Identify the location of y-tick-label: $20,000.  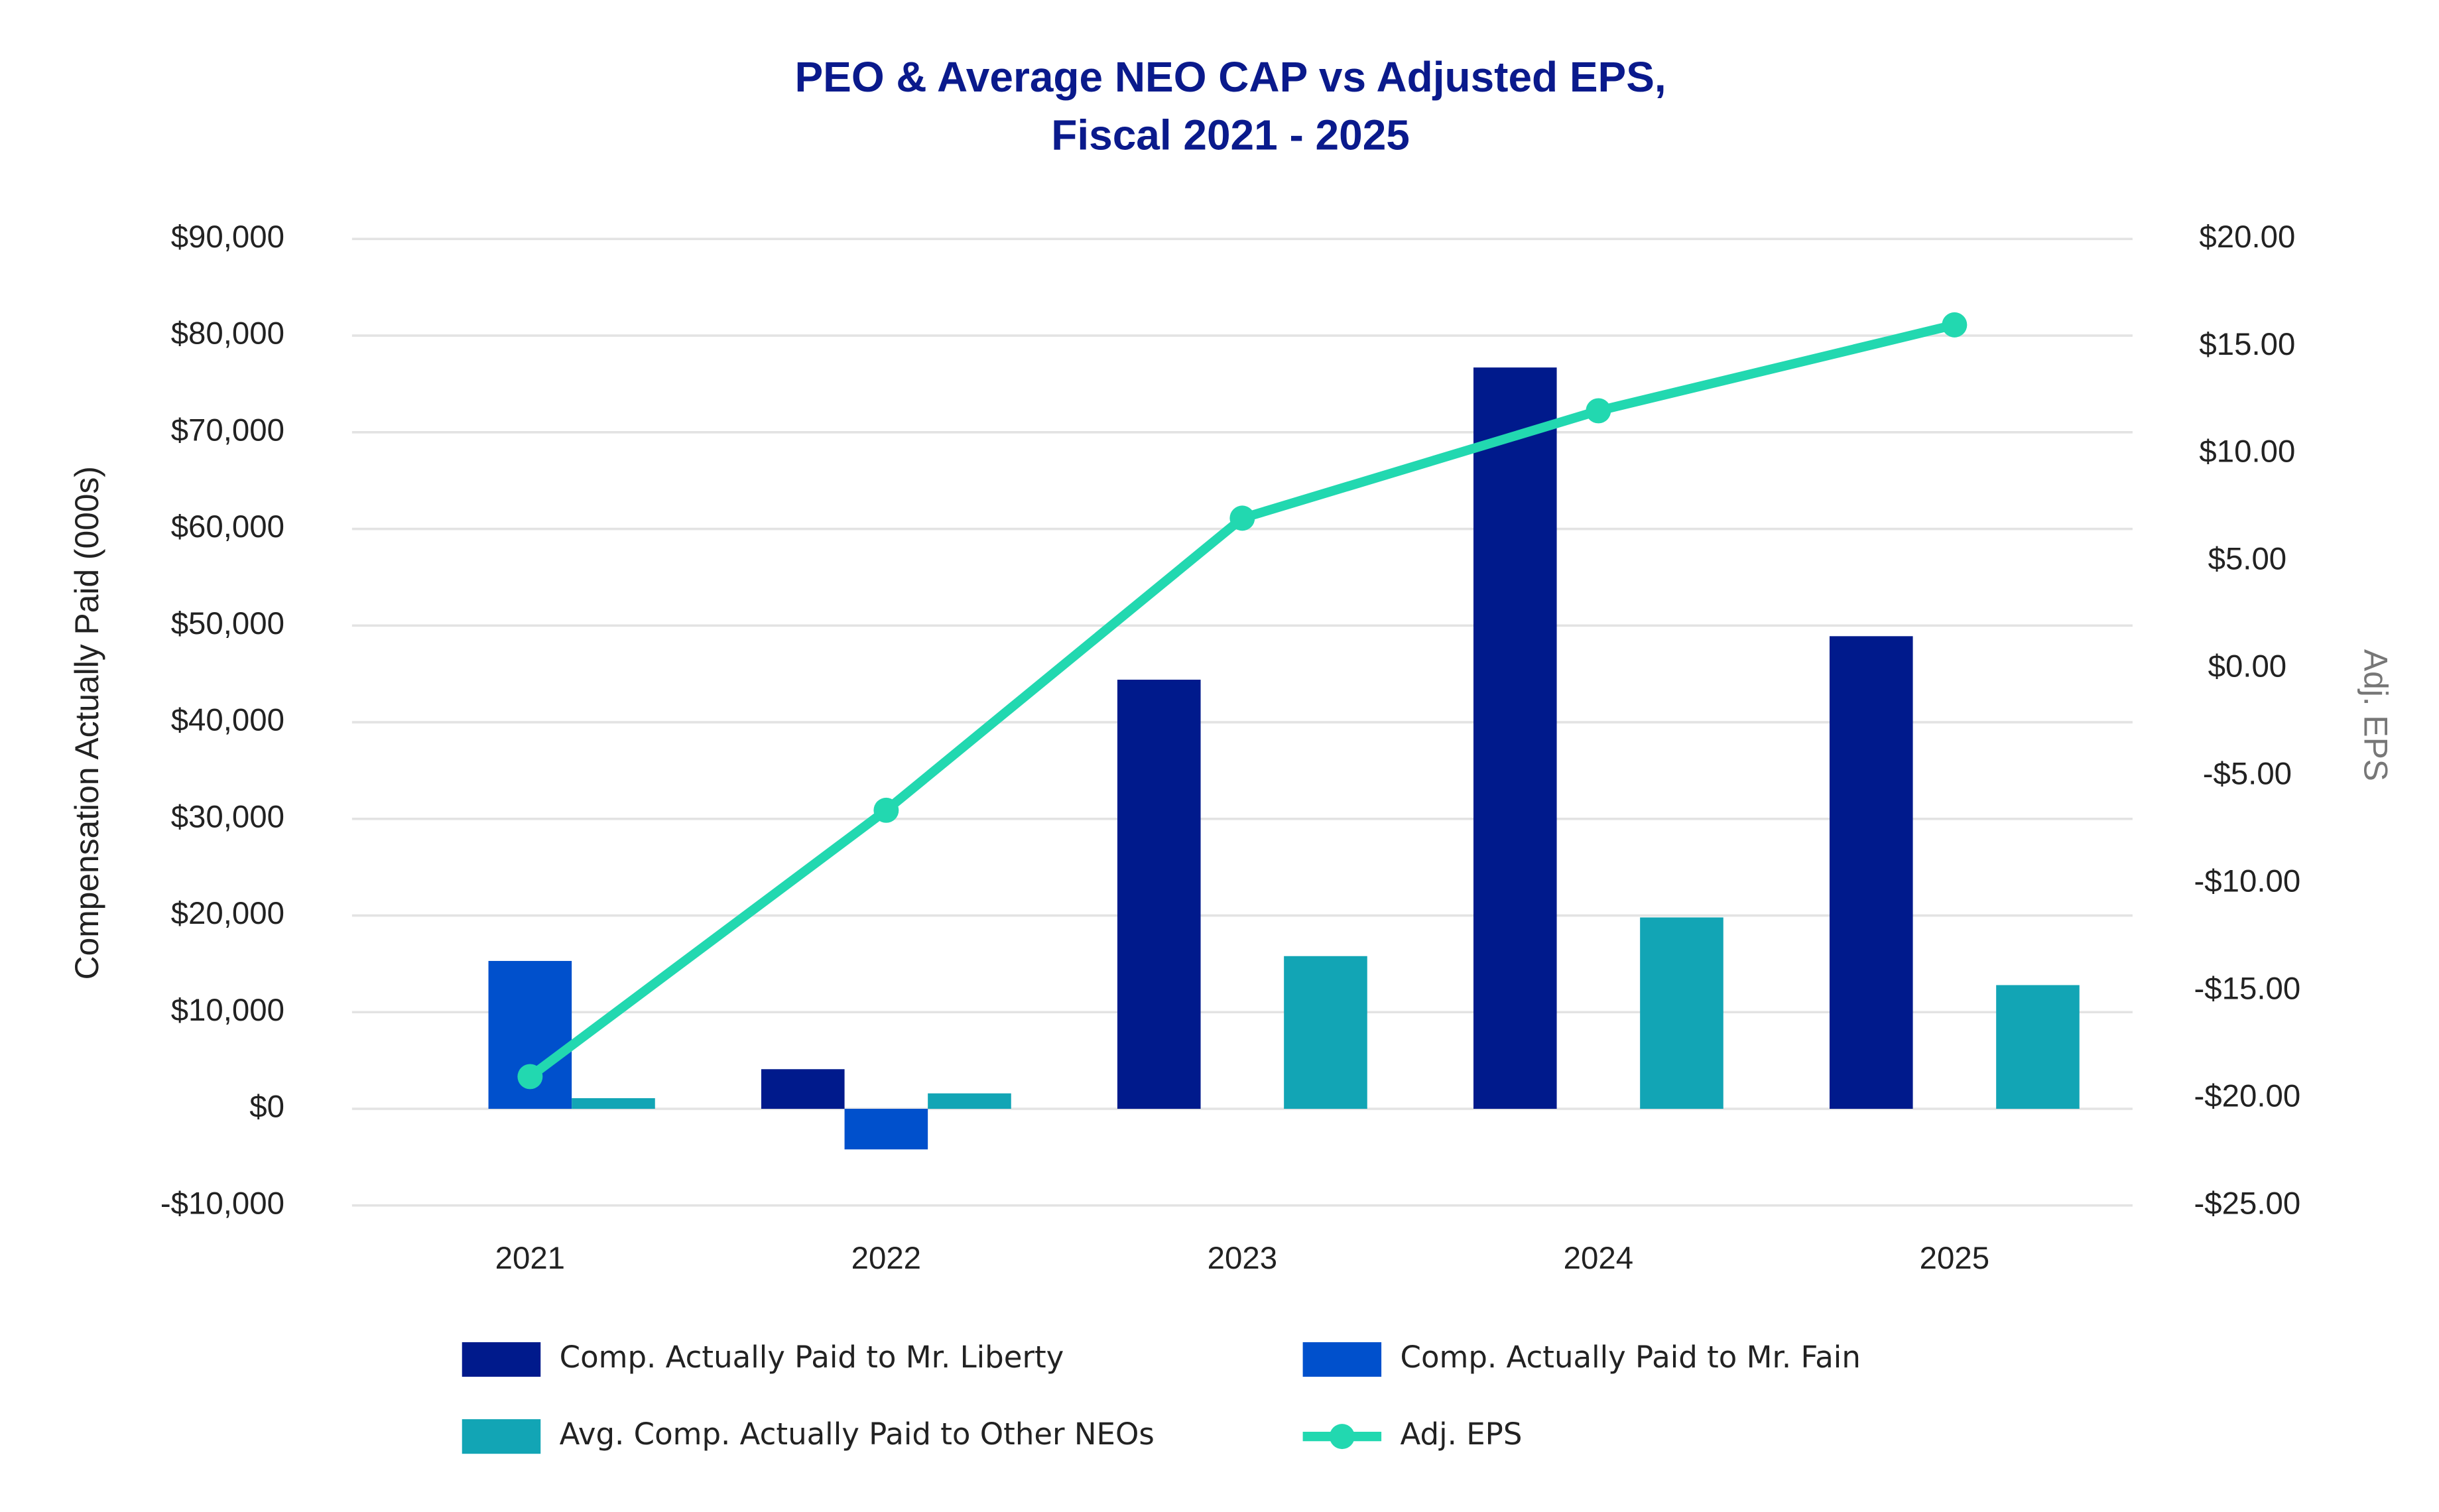
(227, 913).